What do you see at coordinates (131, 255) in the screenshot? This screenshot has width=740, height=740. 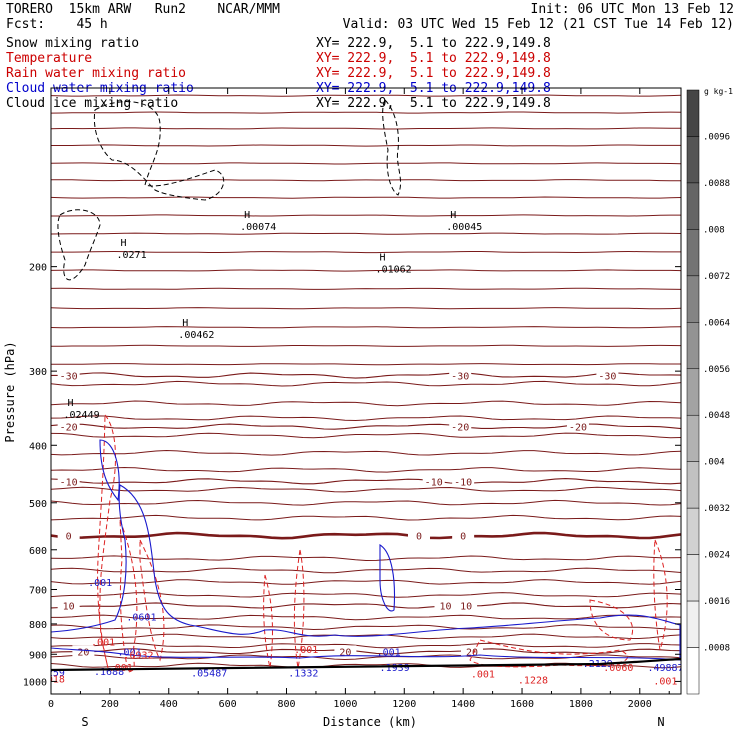 I see `cloud-ice-max-label: .0271` at bounding box center [131, 255].